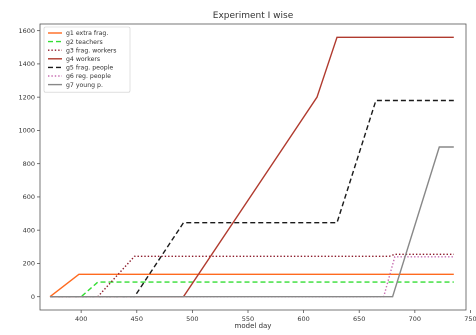 The height and width of the screenshot is (335, 476). Describe the element at coordinates (26, 31) in the screenshot. I see `y-tick-label: 1600` at that location.